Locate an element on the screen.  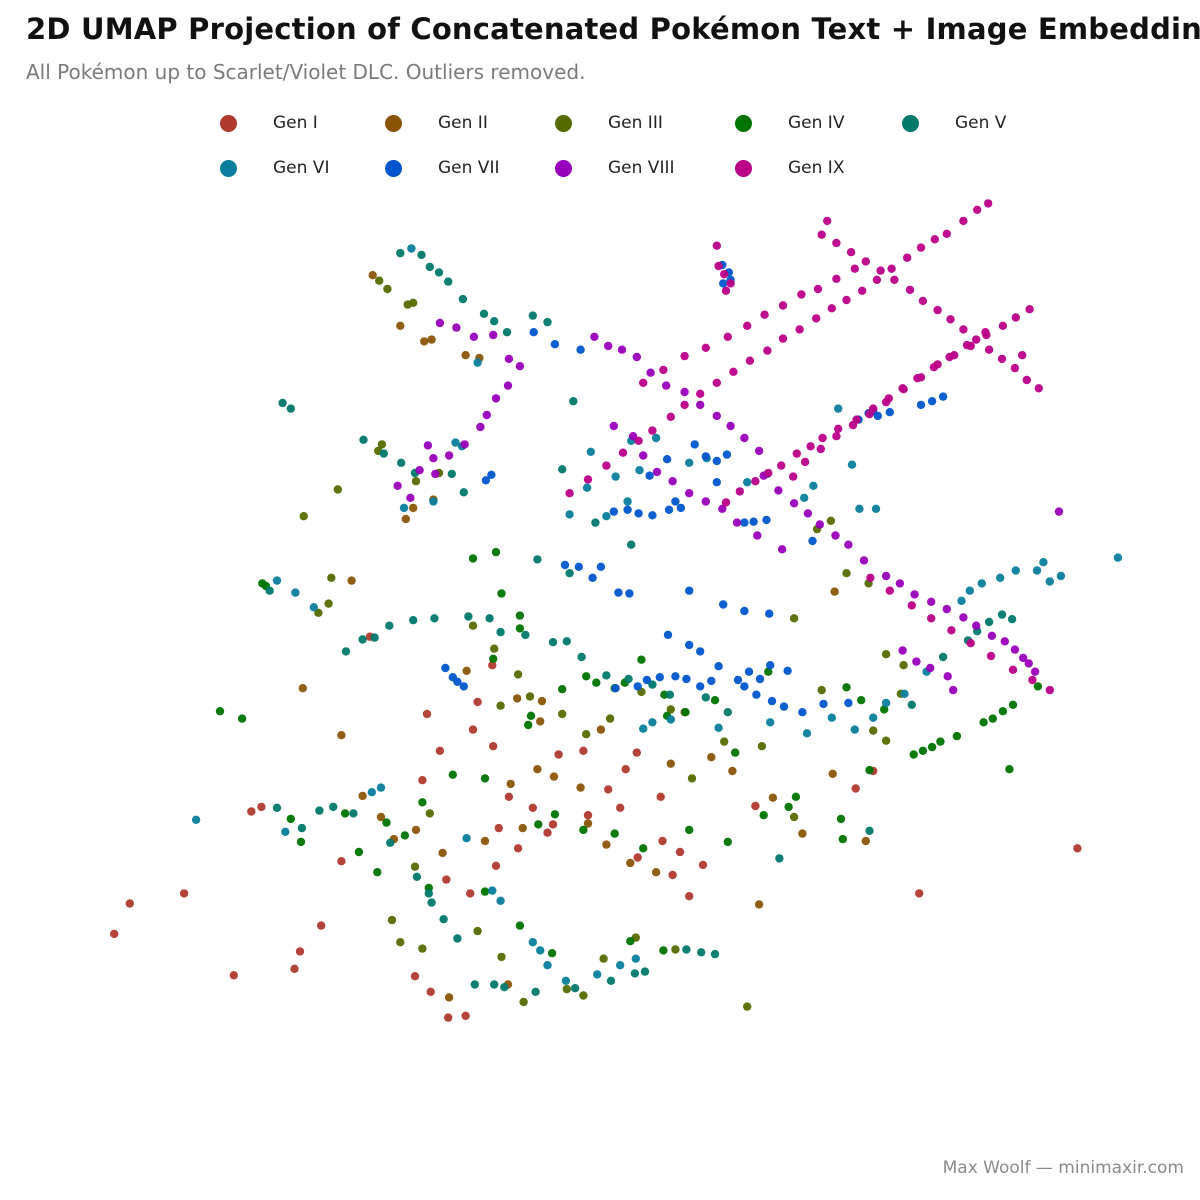
legend-item: Gen VI is located at coordinates (274, 168).